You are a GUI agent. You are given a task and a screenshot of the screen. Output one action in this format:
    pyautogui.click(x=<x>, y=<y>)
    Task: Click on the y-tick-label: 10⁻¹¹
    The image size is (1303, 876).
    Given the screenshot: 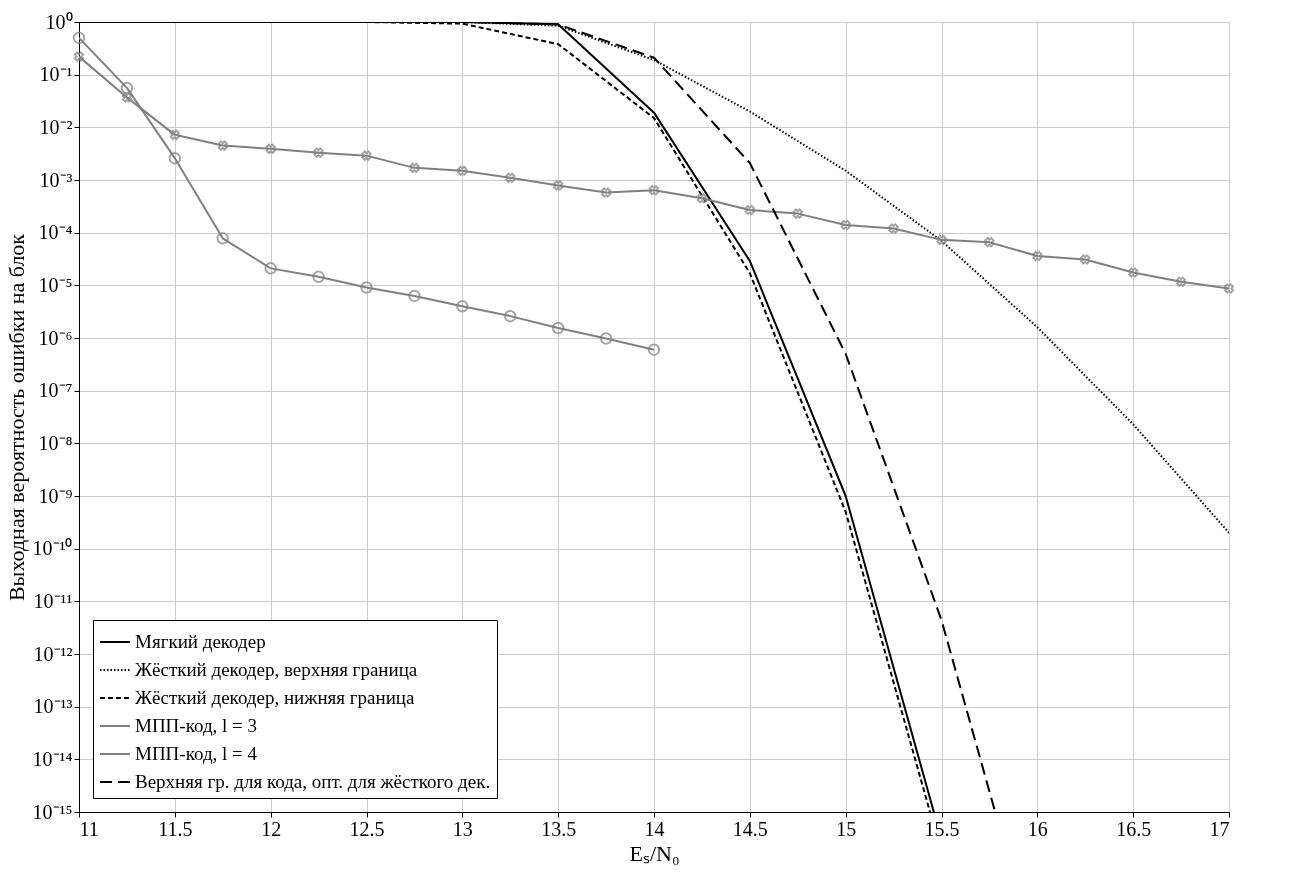 What is the action you would take?
    pyautogui.click(x=53, y=600)
    